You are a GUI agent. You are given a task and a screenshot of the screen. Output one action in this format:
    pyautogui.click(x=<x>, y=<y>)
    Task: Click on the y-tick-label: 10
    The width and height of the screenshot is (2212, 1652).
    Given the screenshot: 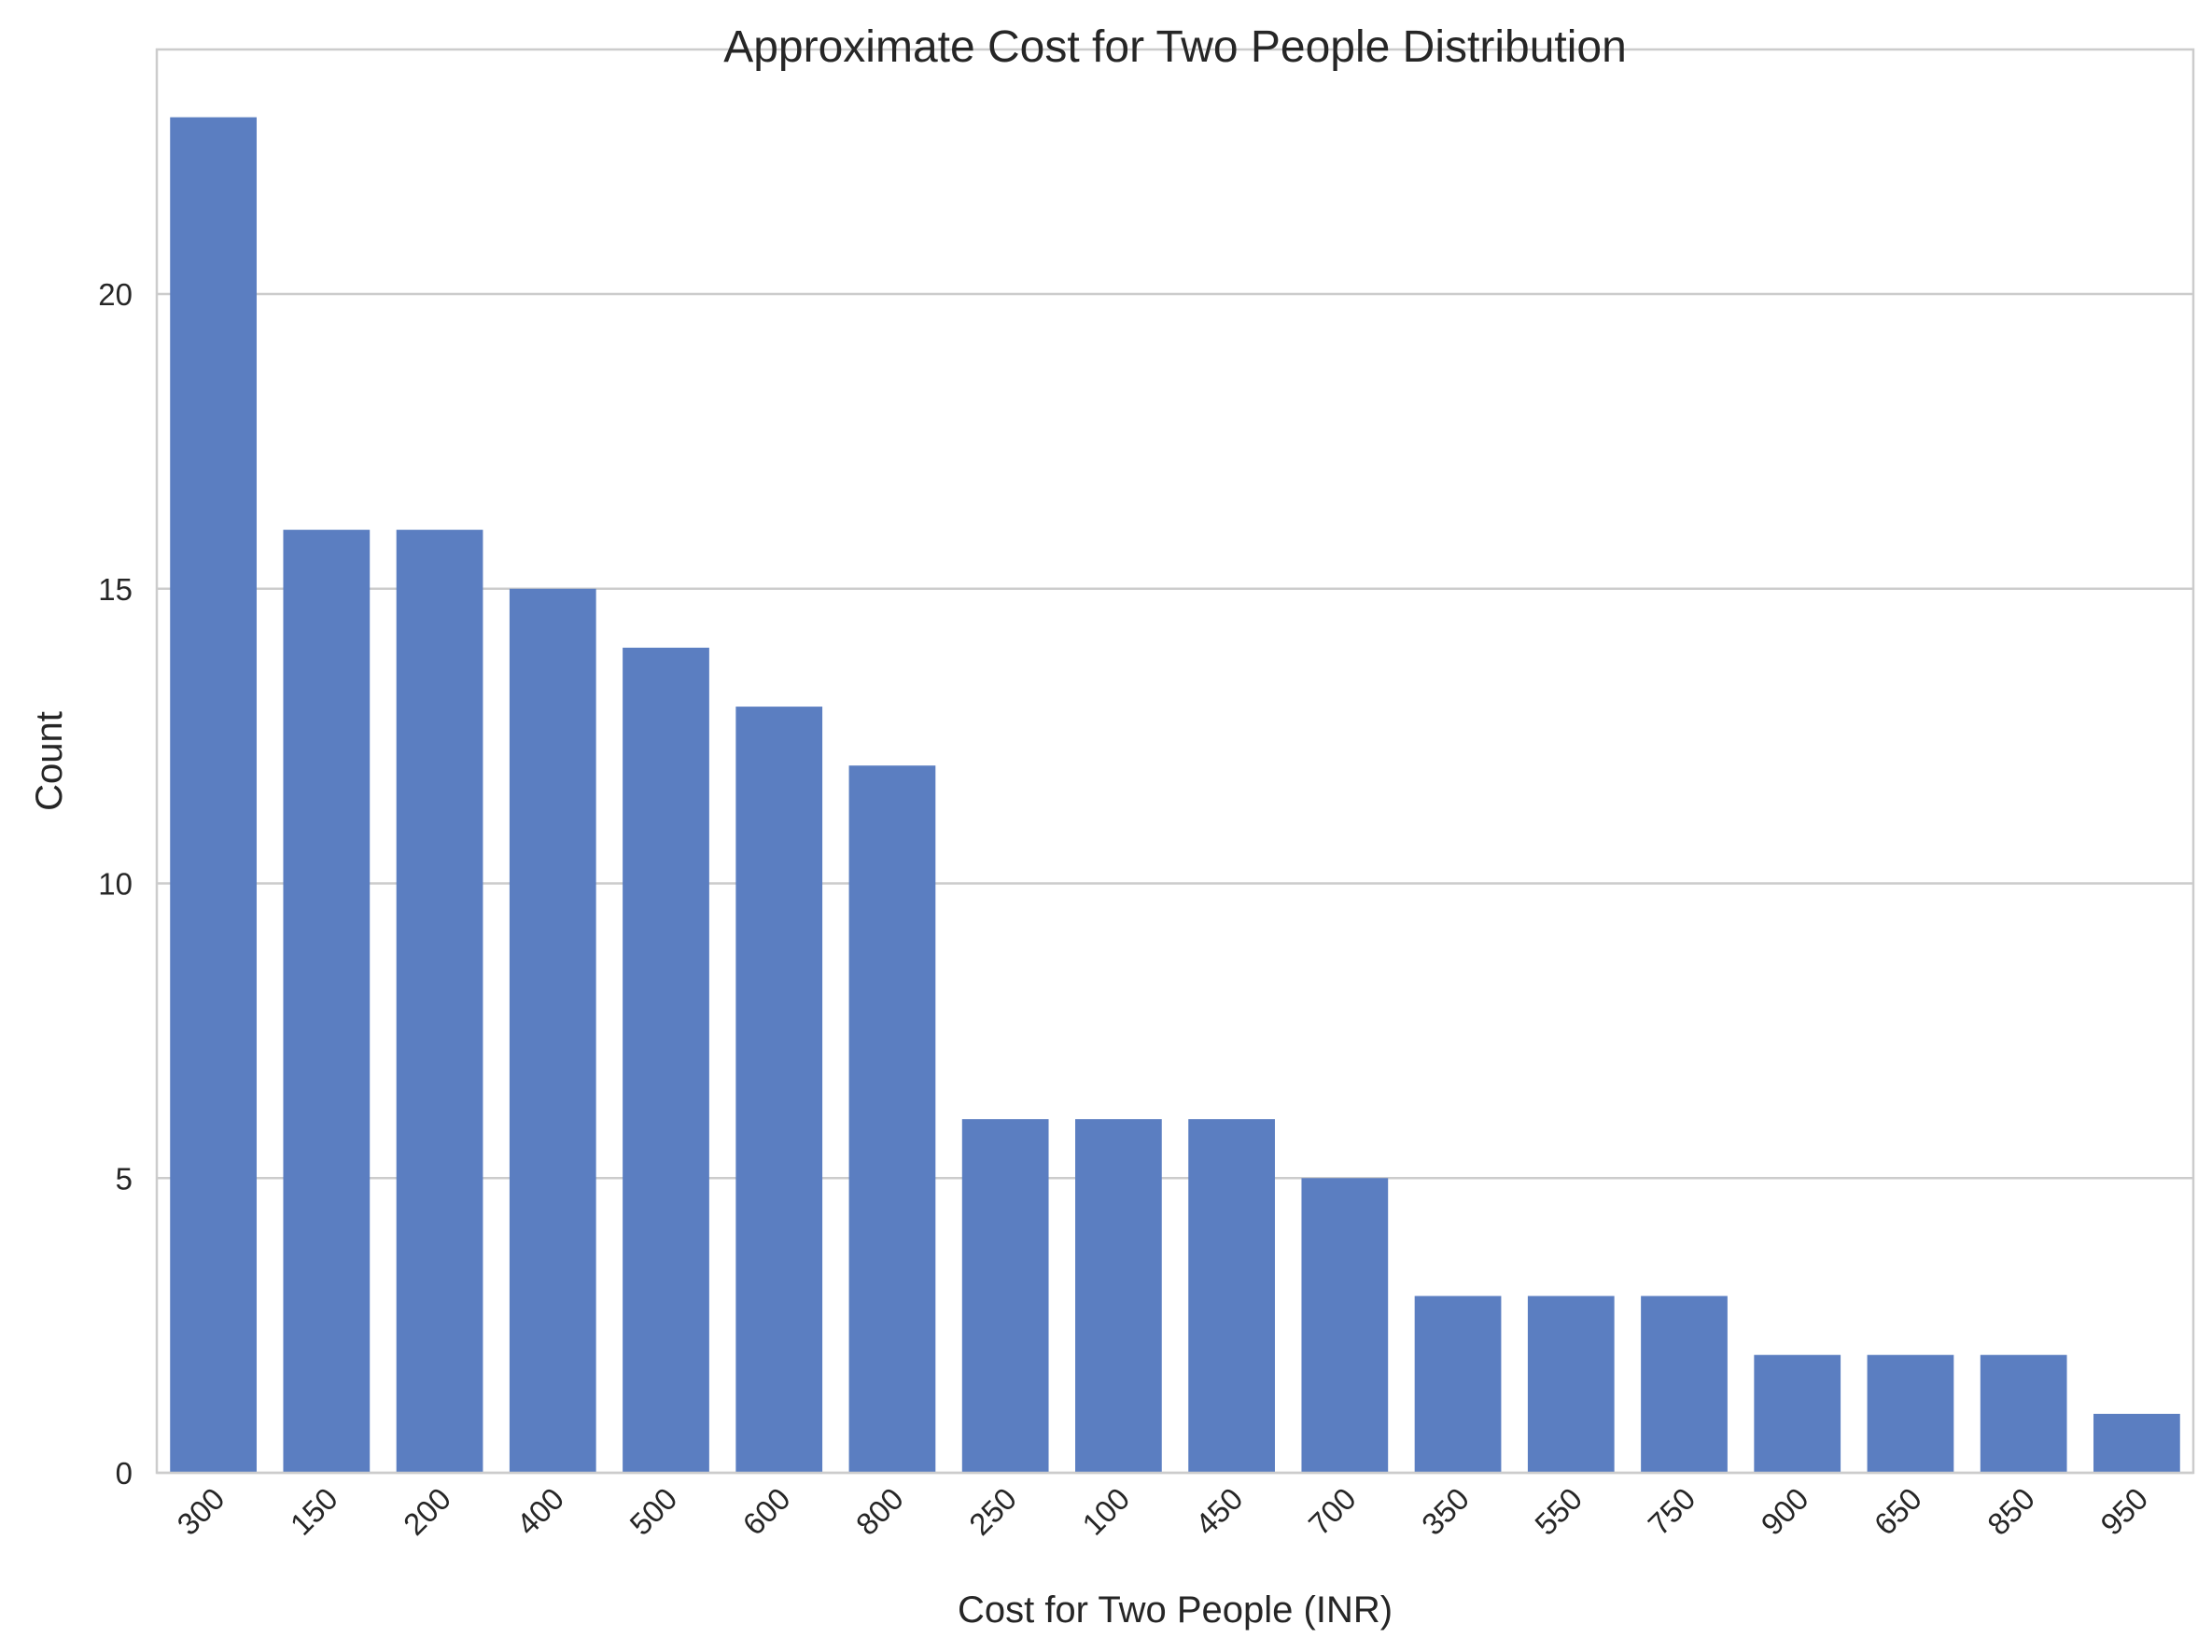 What is the action you would take?
    pyautogui.click(x=115, y=884)
    